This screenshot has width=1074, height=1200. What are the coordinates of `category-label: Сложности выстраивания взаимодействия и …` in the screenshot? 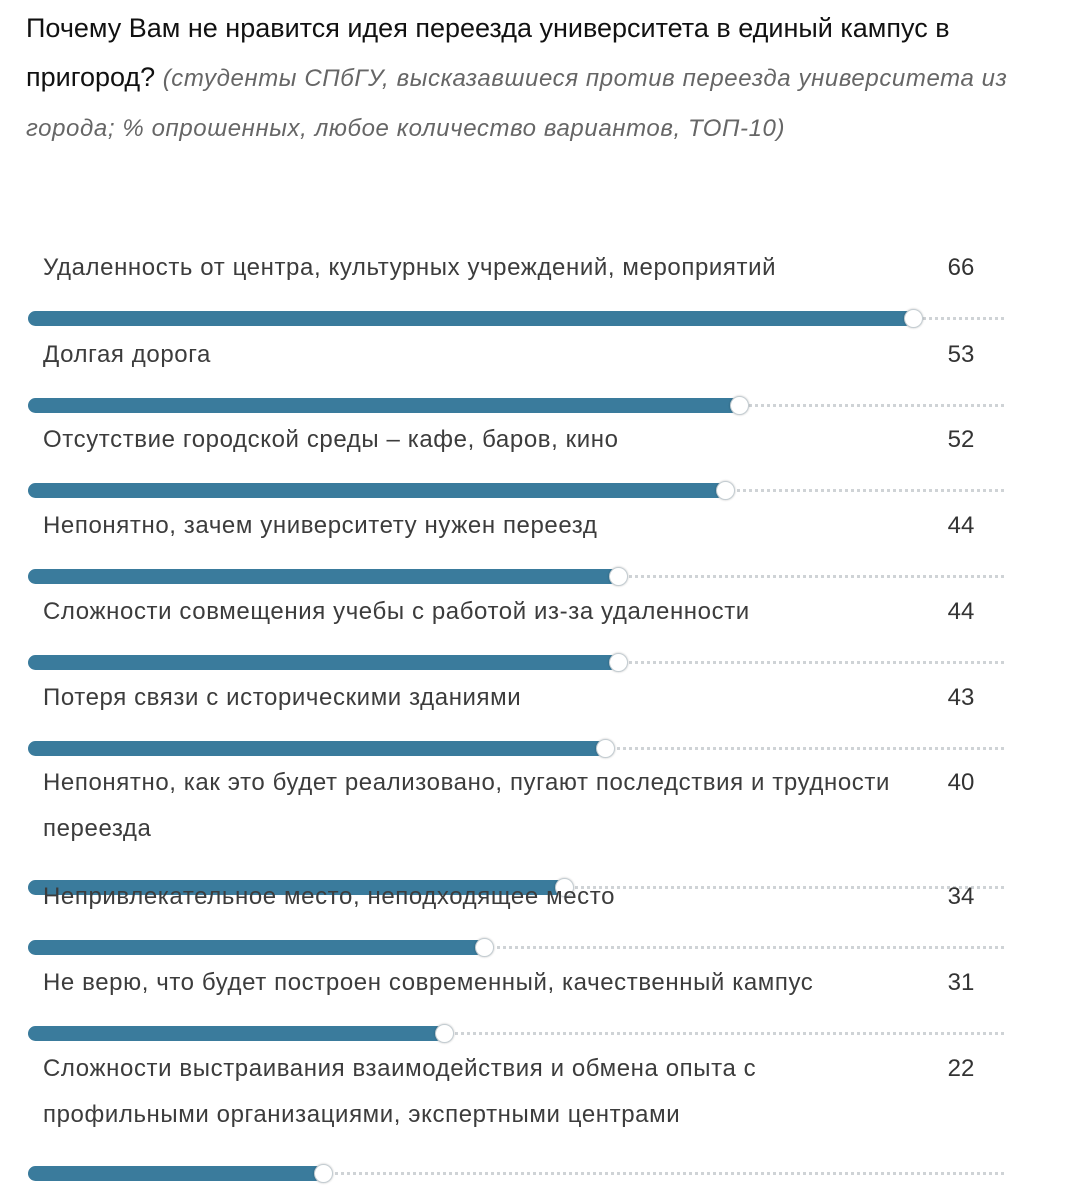 It's located at (400, 1091).